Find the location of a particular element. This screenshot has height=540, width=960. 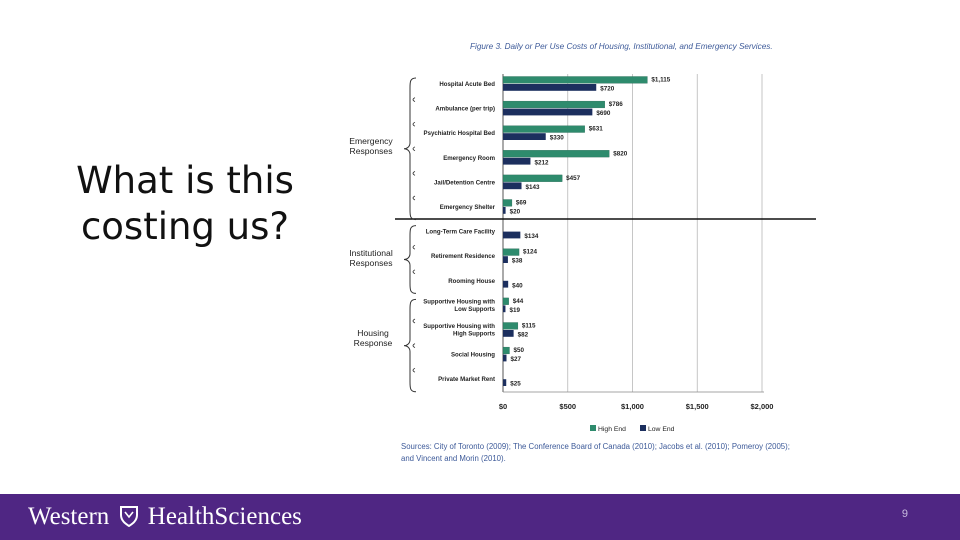

legend-swatch-low is located at coordinates (643, 428).